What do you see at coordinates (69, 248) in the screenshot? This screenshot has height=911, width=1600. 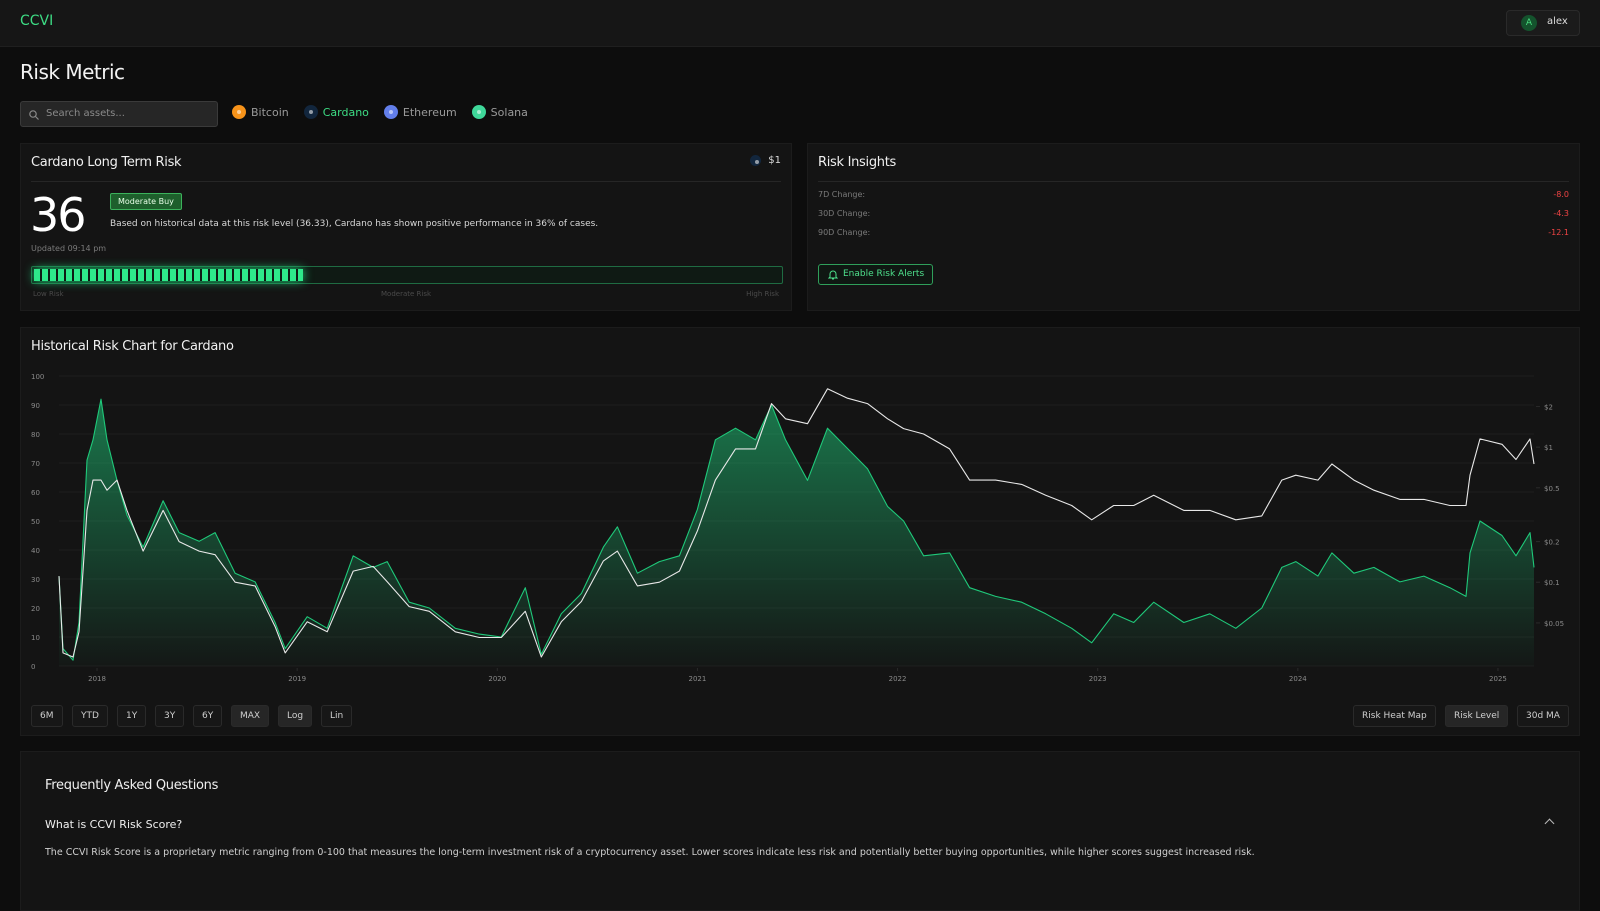 I see `updated: Updated 09:14 pm` at bounding box center [69, 248].